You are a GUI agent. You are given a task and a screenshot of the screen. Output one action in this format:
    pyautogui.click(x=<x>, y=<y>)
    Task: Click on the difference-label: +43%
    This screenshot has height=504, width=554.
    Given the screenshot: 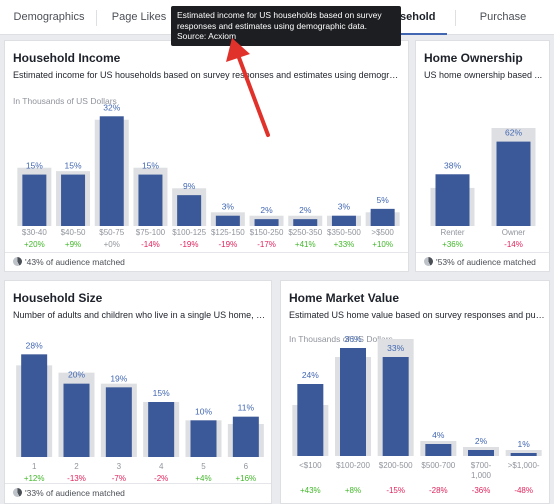 What is the action you would take?
    pyautogui.click(x=310, y=490)
    